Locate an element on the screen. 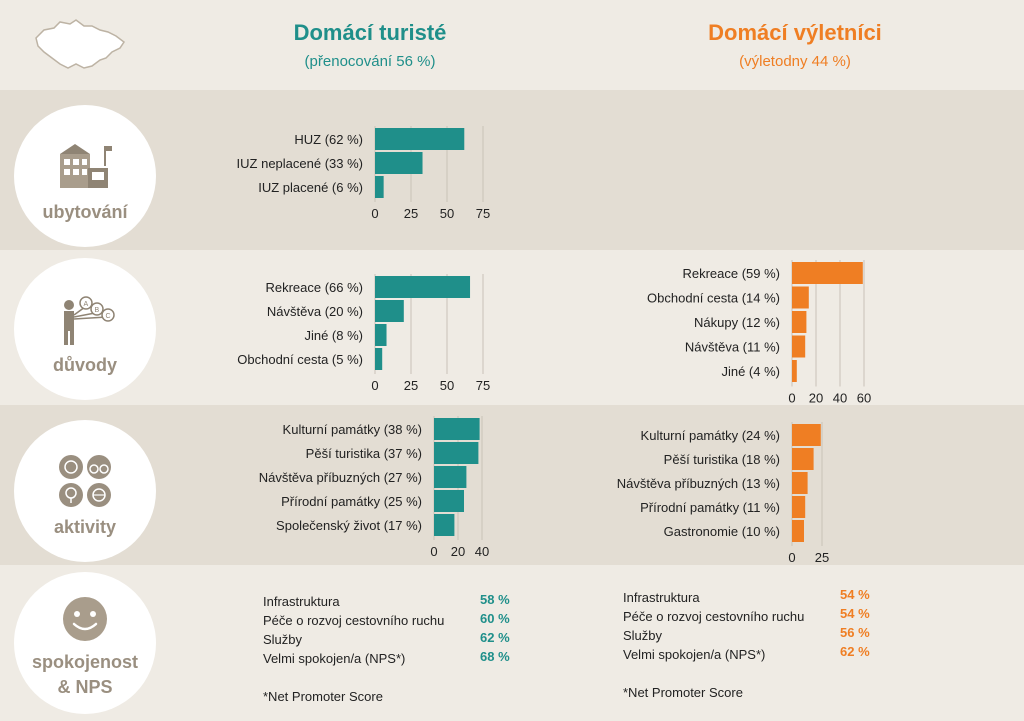  section-circle-duvody: A B C důvody is located at coordinates (85, 329).